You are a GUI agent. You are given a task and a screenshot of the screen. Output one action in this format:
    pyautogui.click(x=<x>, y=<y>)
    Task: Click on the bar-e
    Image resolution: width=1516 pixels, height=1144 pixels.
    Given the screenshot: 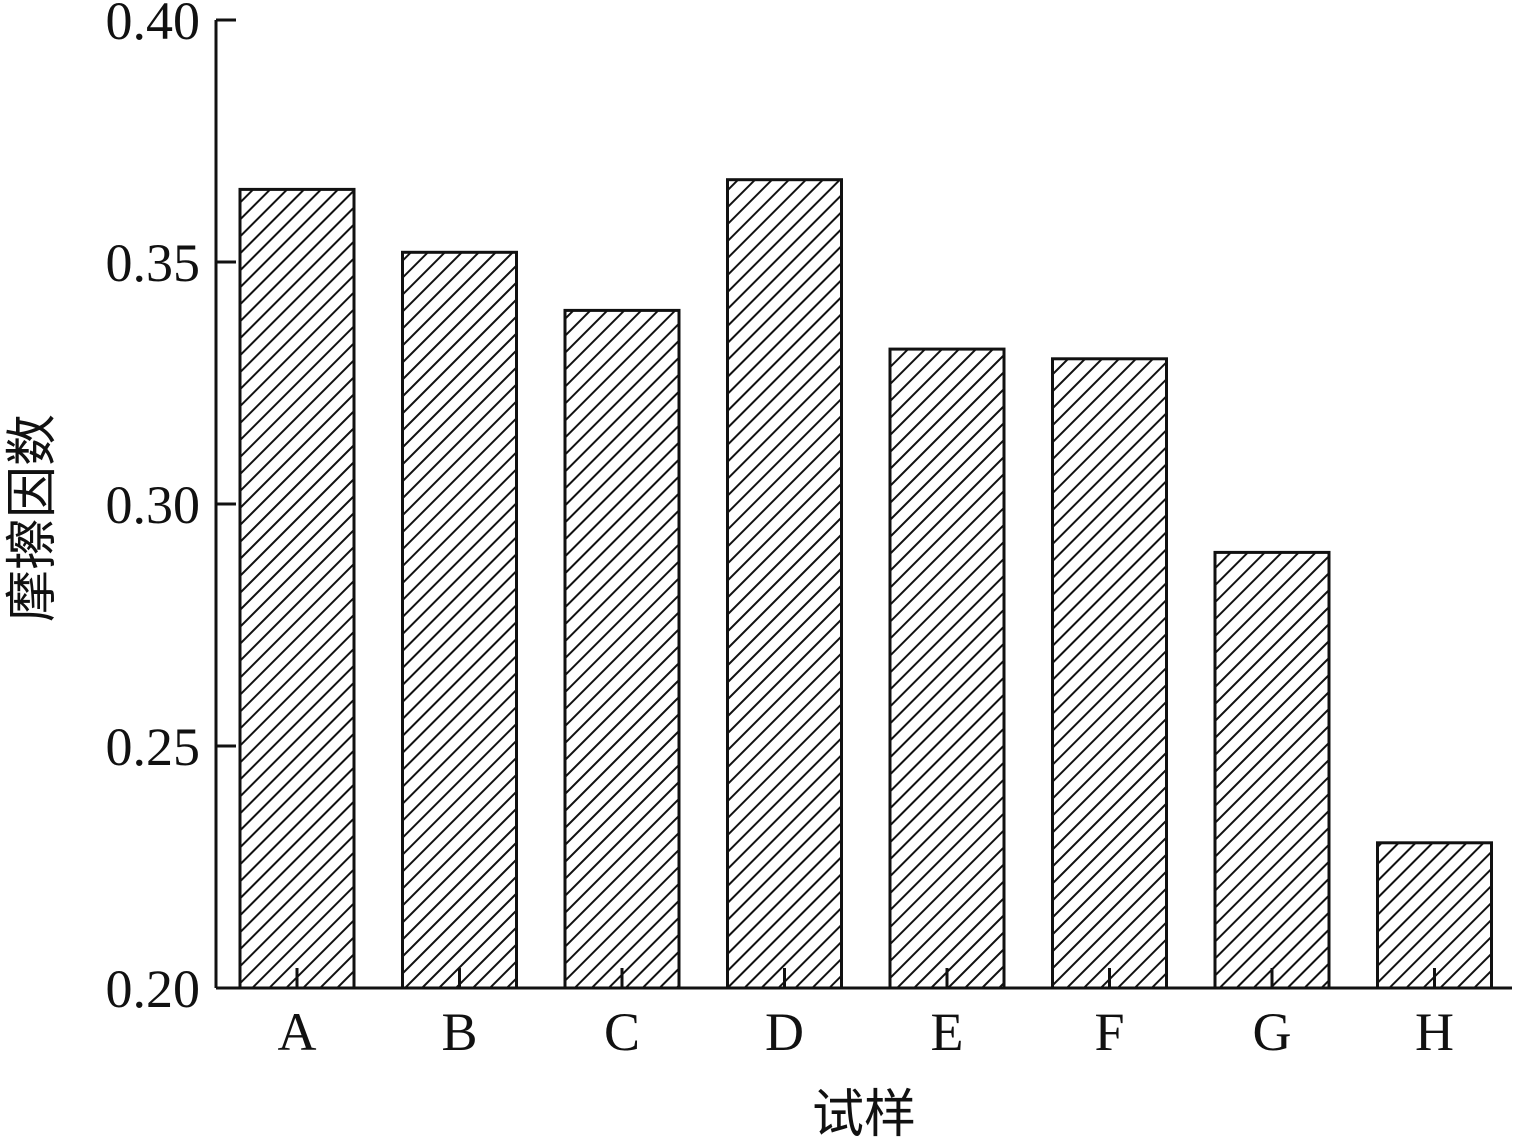 What is the action you would take?
    pyautogui.click(x=947, y=668)
    